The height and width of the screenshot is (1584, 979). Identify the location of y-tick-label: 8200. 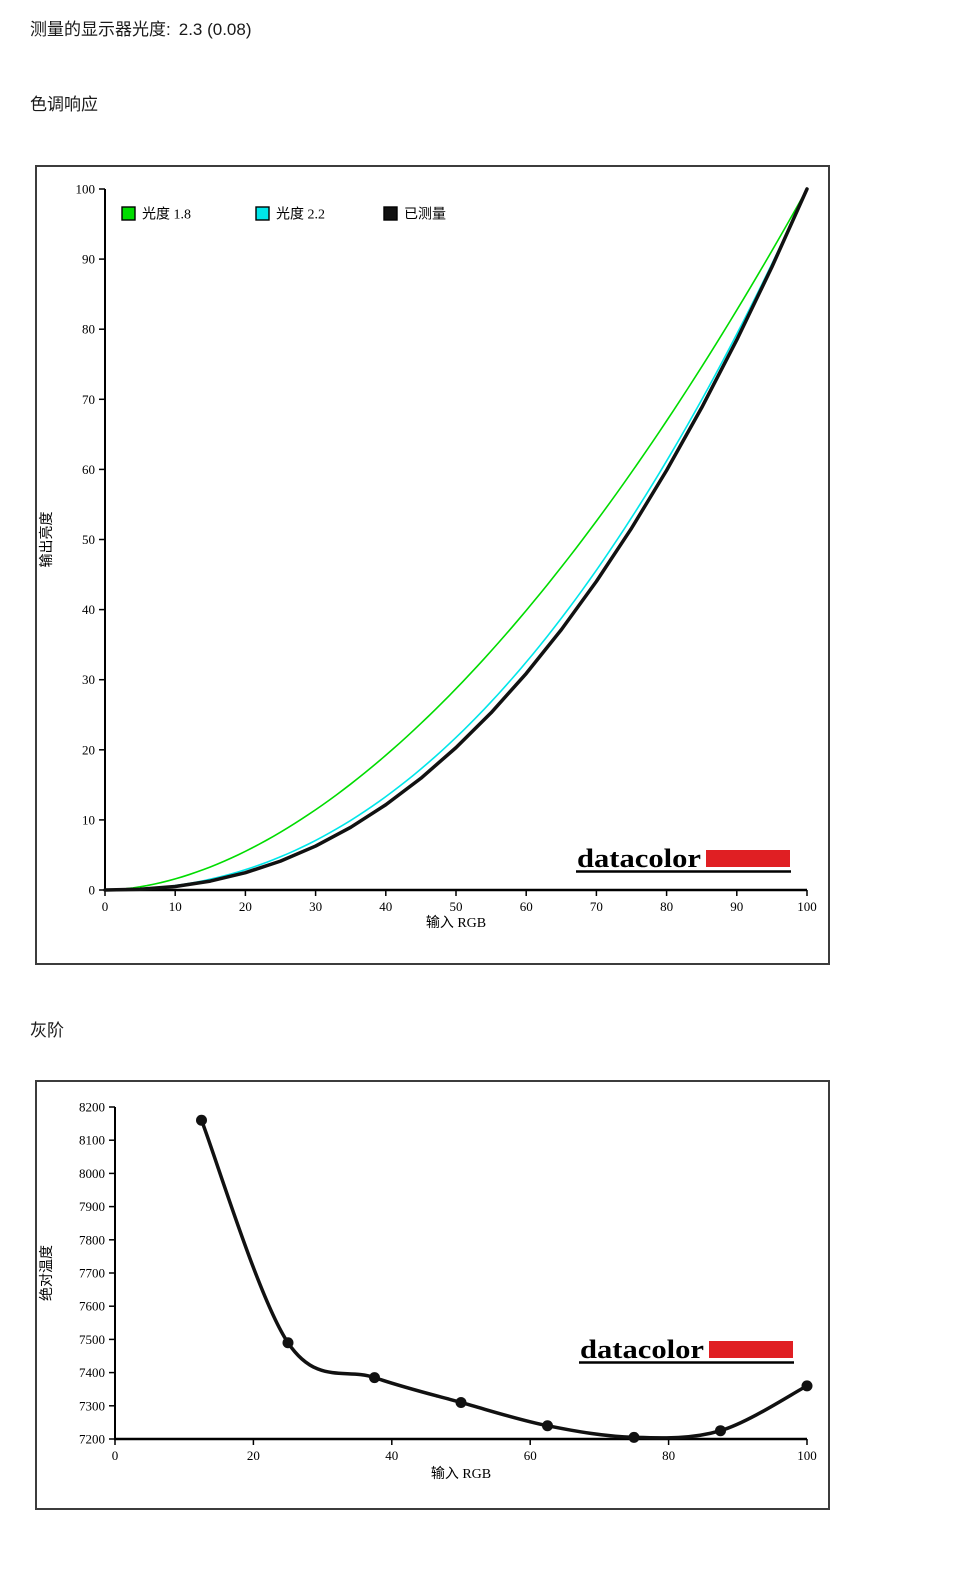
(92, 1107).